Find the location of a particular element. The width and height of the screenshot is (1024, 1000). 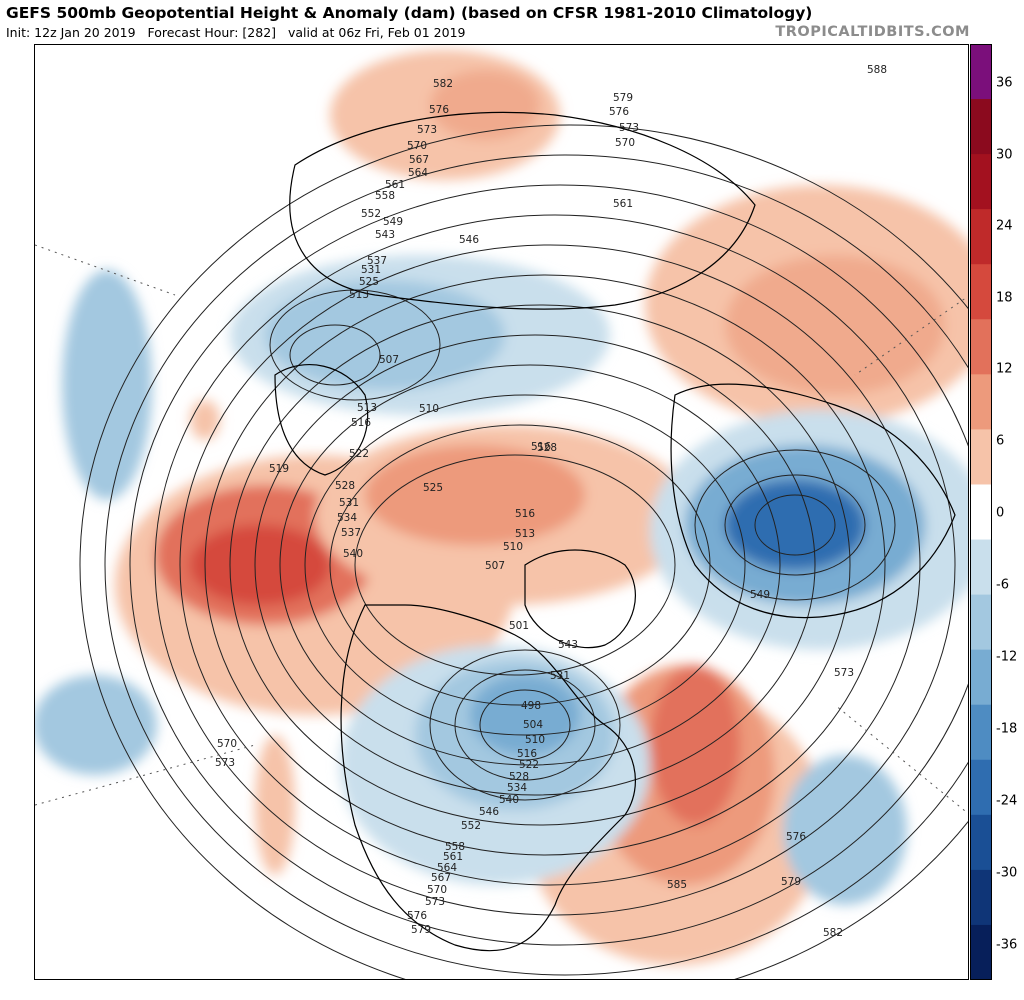

contour-label: 549 is located at coordinates (760, 595).